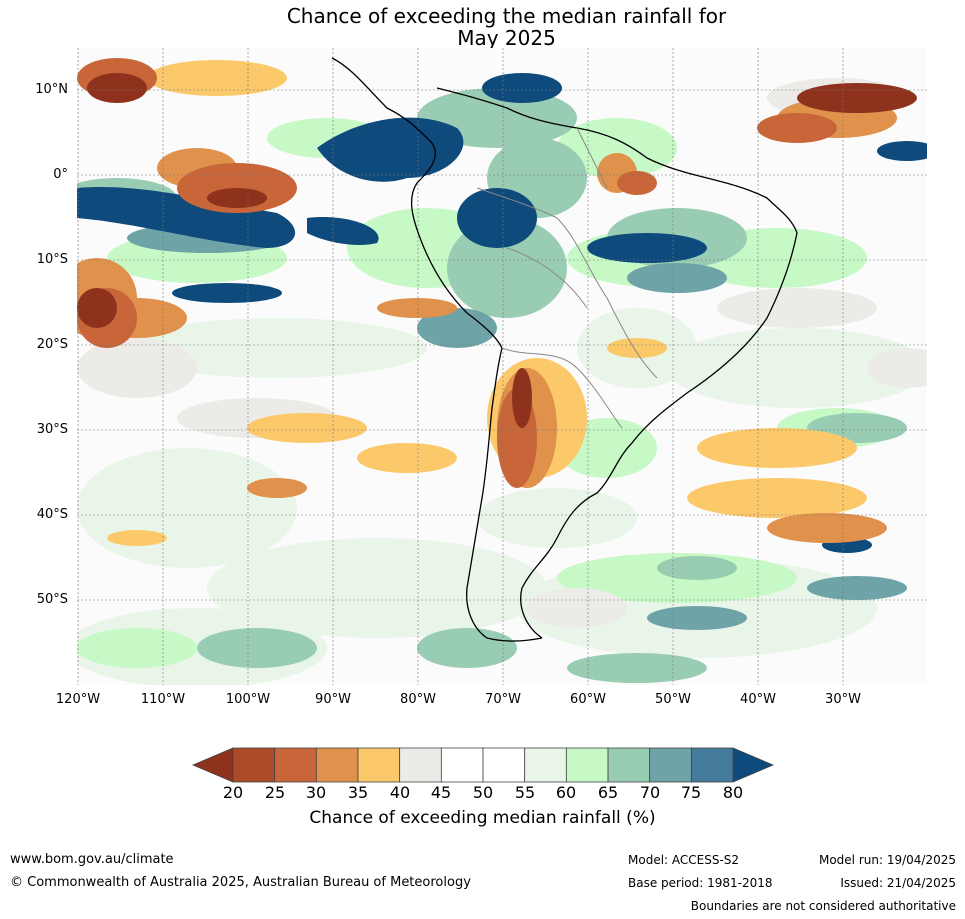 This screenshot has width=965, height=919. Describe the element at coordinates (588, 699) in the screenshot. I see `lon-label: 60°W` at that location.